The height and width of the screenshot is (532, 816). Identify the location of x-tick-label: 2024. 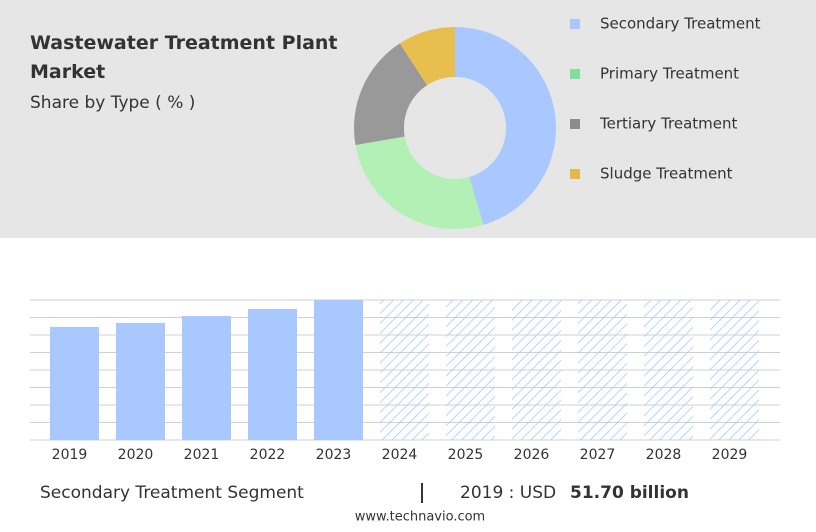
(400, 455).